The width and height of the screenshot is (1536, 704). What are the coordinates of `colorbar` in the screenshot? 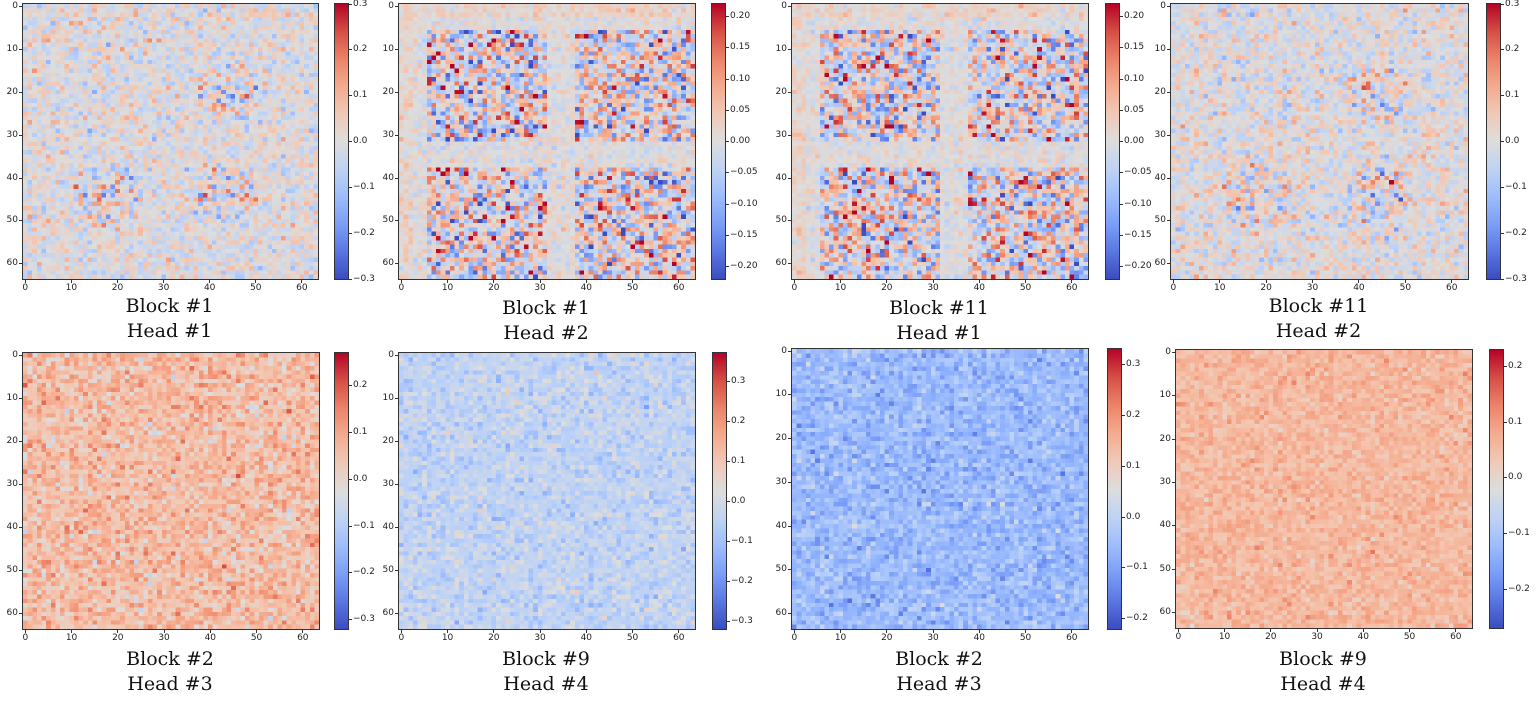 It's located at (719, 491).